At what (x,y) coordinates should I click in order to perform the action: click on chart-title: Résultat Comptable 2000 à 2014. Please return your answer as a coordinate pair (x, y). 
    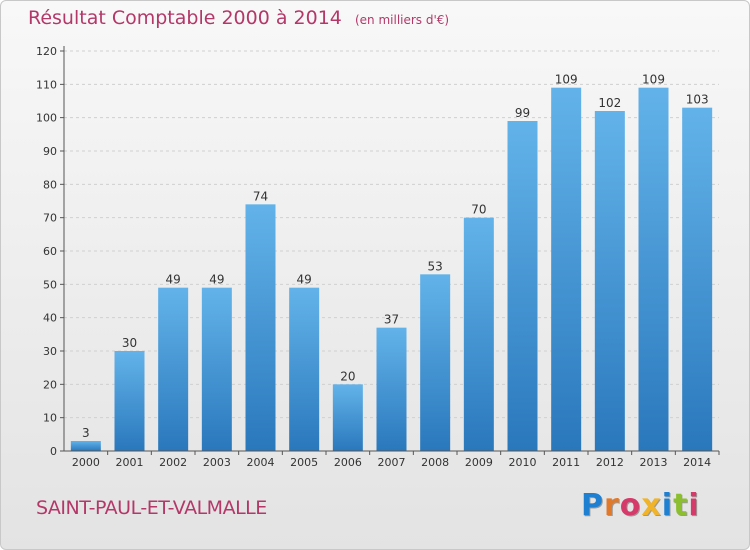
    Looking at the image, I should click on (185, 18).